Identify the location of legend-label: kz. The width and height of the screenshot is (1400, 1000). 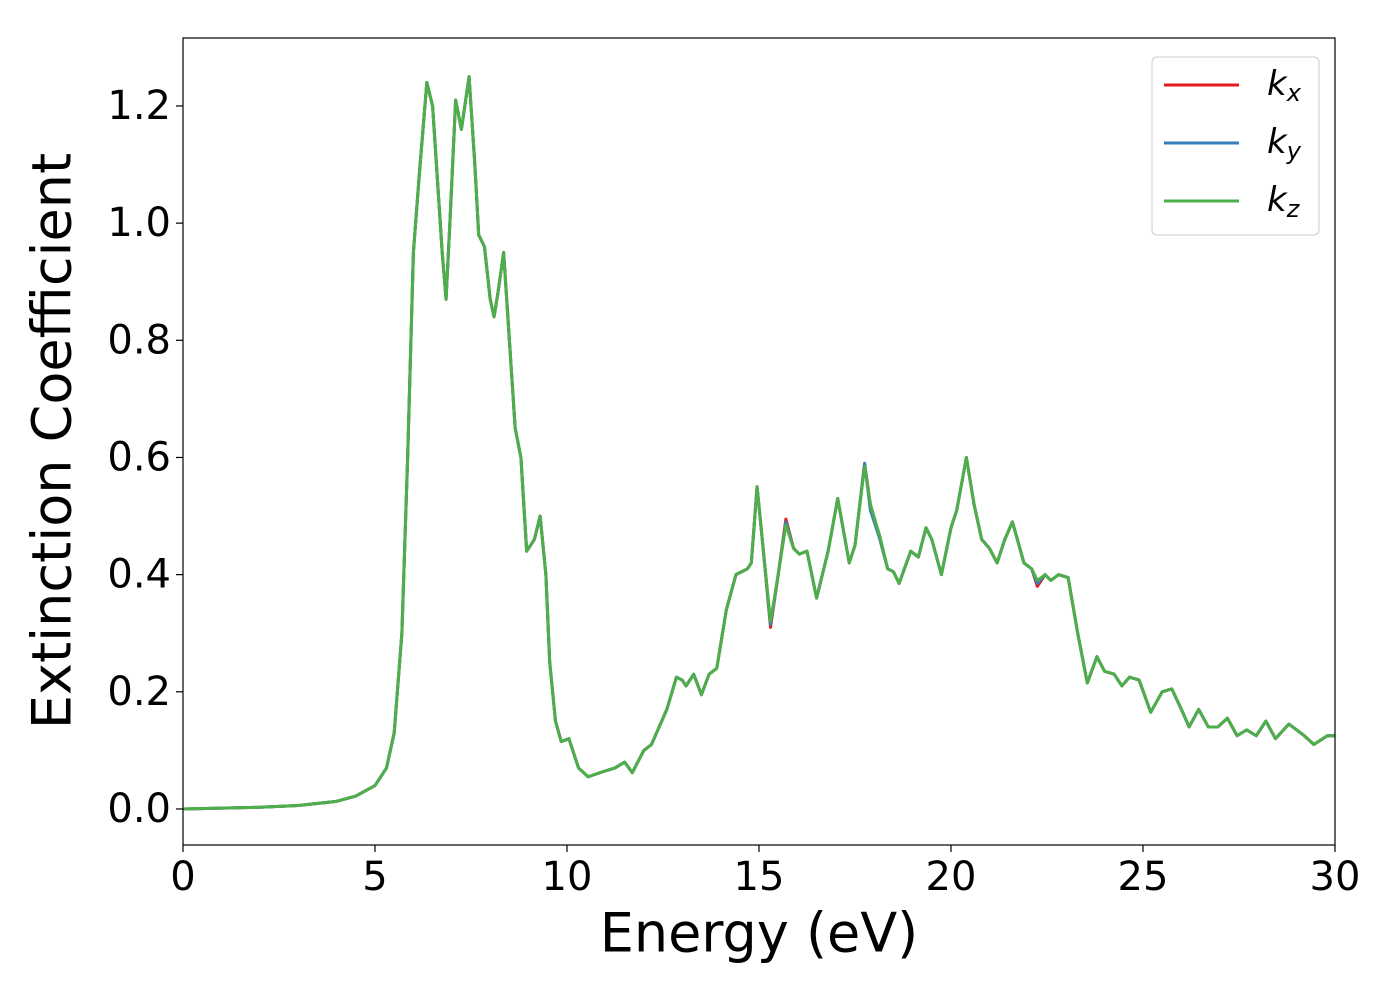
(1284, 202).